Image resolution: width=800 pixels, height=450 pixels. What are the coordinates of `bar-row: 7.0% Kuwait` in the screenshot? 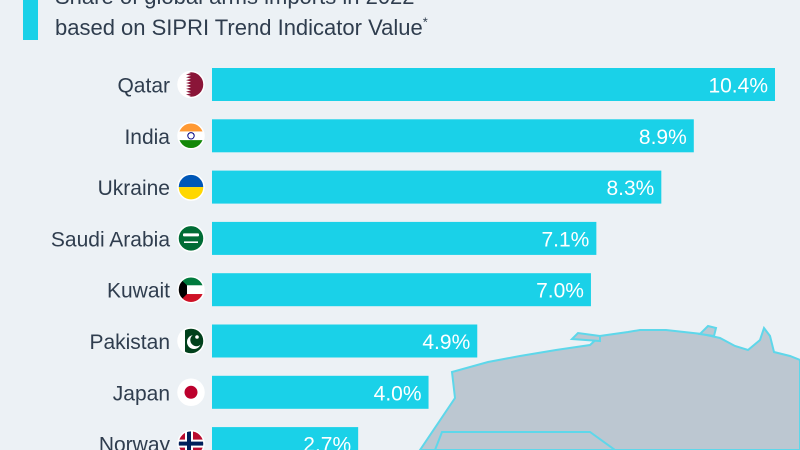 It's located at (349, 290).